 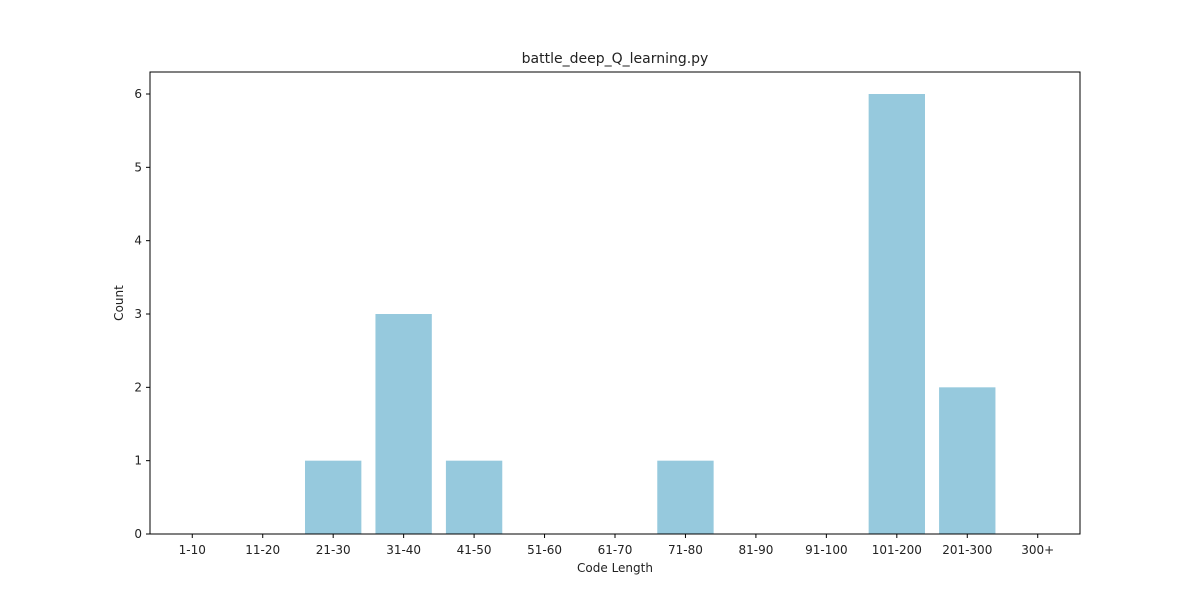 I want to click on y-tick-label: 4, so click(x=138, y=241).